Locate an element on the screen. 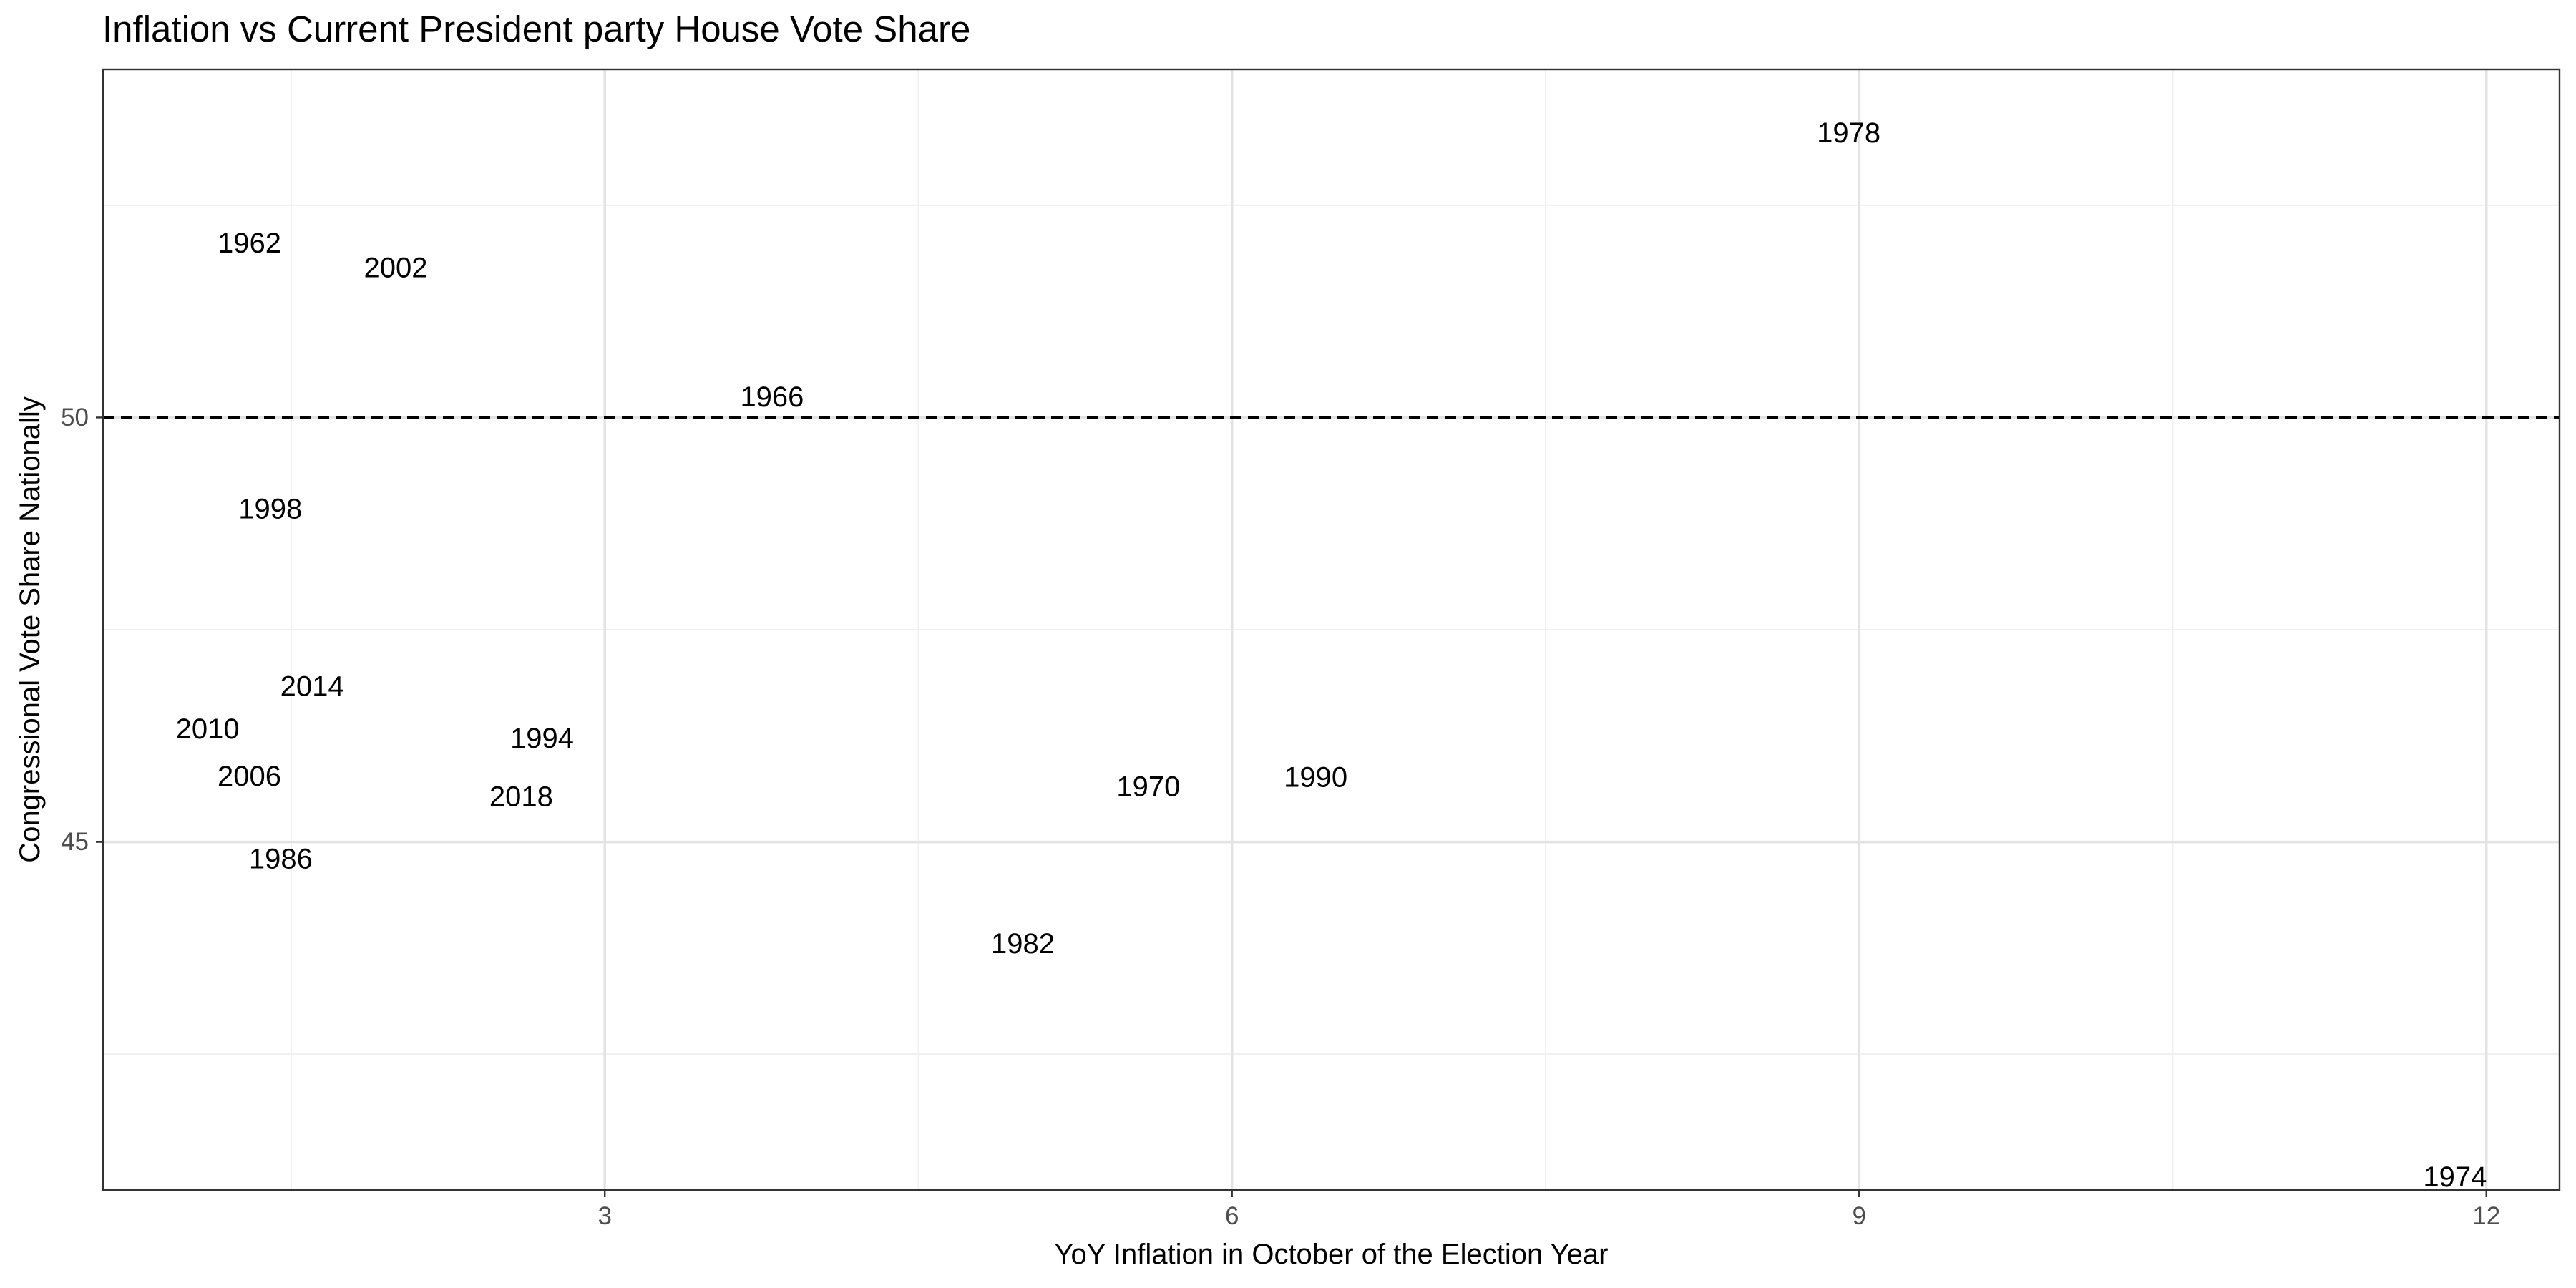 The height and width of the screenshot is (1288, 2576). point-label-2006: 2006 is located at coordinates (249, 776).